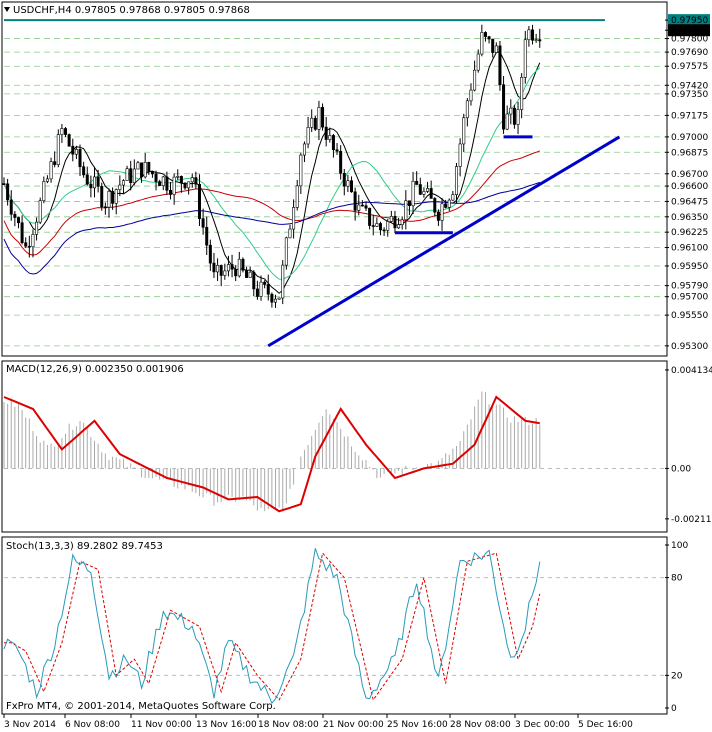  What do you see at coordinates (689, 233) in the screenshot?
I see `price-label: 0.96225` at bounding box center [689, 233].